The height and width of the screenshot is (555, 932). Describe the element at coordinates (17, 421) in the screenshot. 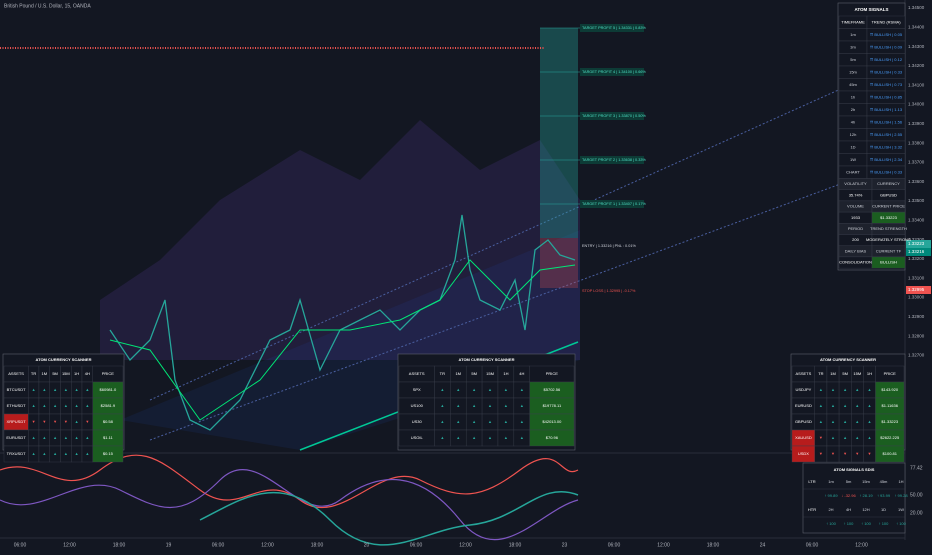

I see `table-cell-text: XRPUSDT` at that location.